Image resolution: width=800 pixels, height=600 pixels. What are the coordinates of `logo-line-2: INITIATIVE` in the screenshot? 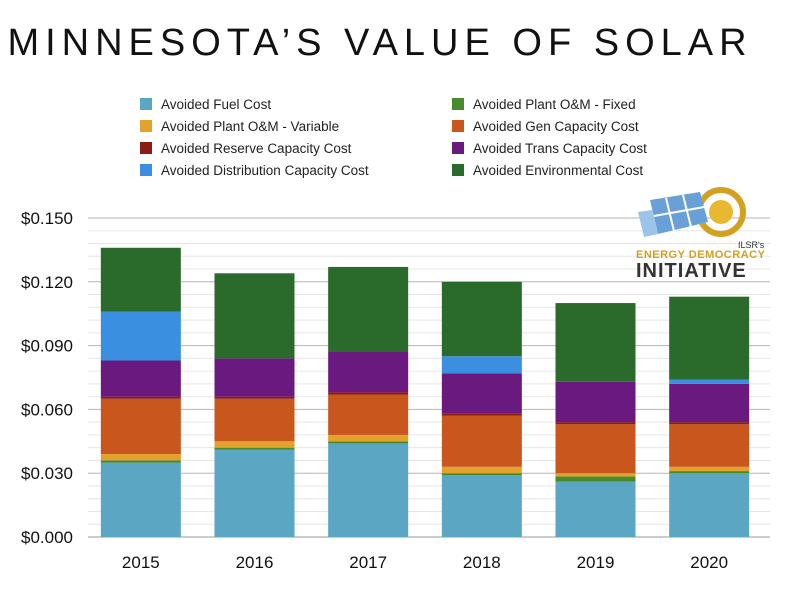 It's located at (691, 271).